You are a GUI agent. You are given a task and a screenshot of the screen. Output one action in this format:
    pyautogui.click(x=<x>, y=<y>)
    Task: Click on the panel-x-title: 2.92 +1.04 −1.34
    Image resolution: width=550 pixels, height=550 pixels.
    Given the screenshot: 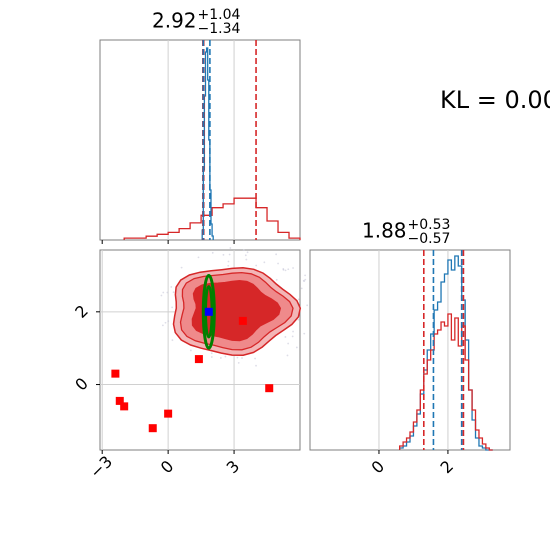 What is the action you would take?
    pyautogui.click(x=196, y=22)
    